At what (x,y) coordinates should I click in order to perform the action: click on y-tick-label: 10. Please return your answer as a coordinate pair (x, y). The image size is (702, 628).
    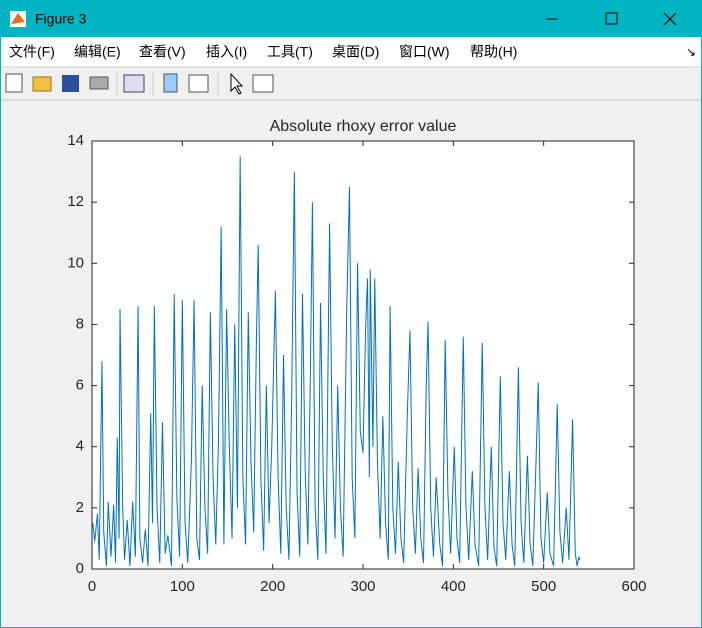
    Looking at the image, I should click on (75, 262).